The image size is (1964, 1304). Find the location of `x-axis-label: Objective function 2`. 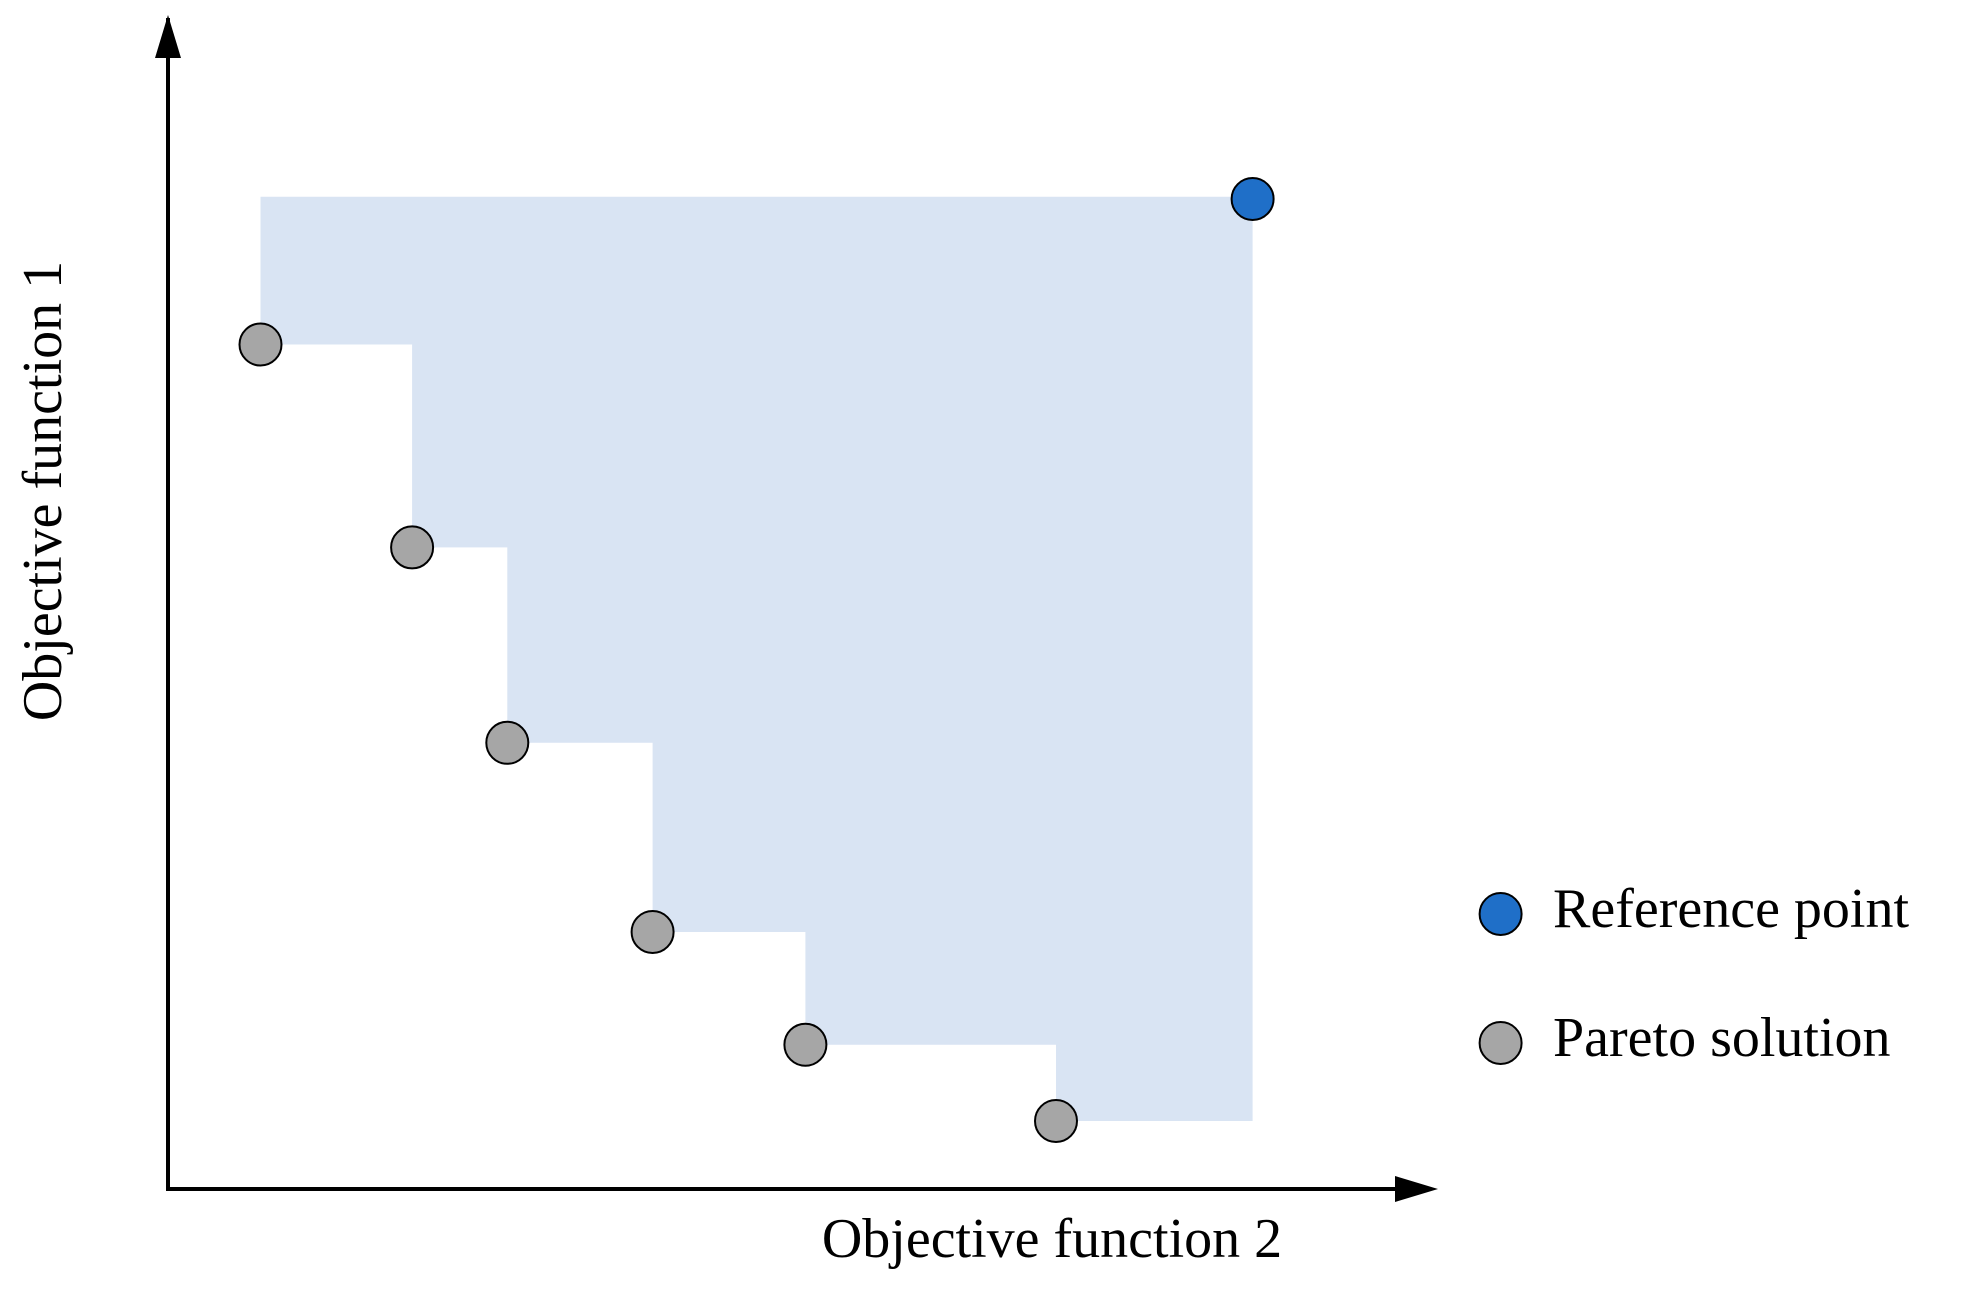

x-axis-label: Objective function 2 is located at coordinates (1052, 1239).